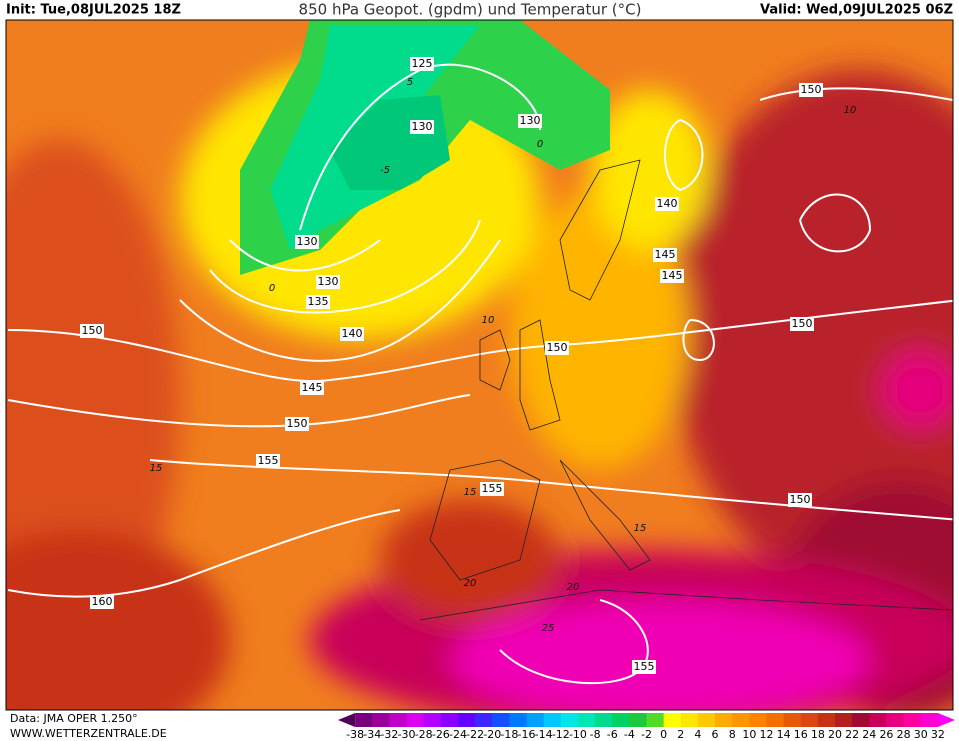 The image size is (959, 741). Describe the element at coordinates (852, 734) in the screenshot. I see `legend-label: 22` at that location.